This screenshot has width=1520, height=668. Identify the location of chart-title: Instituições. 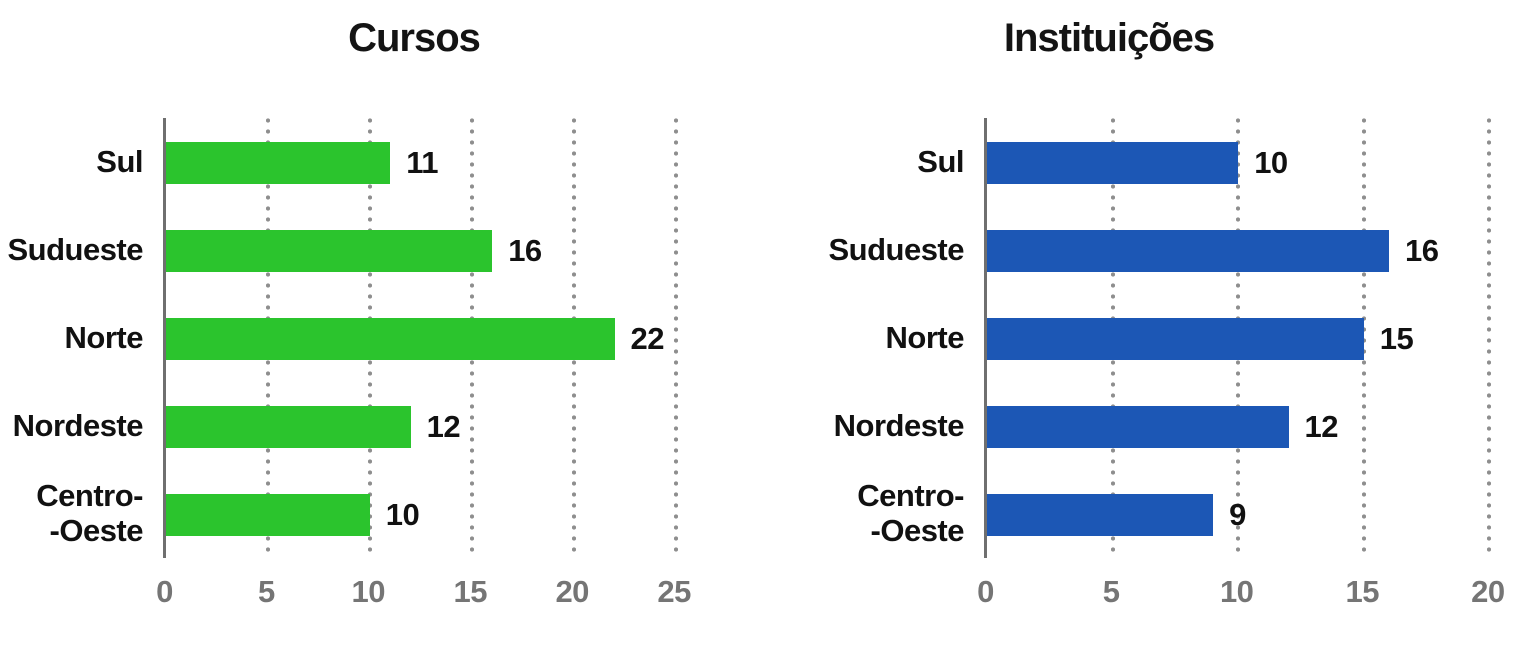
(1109, 38).